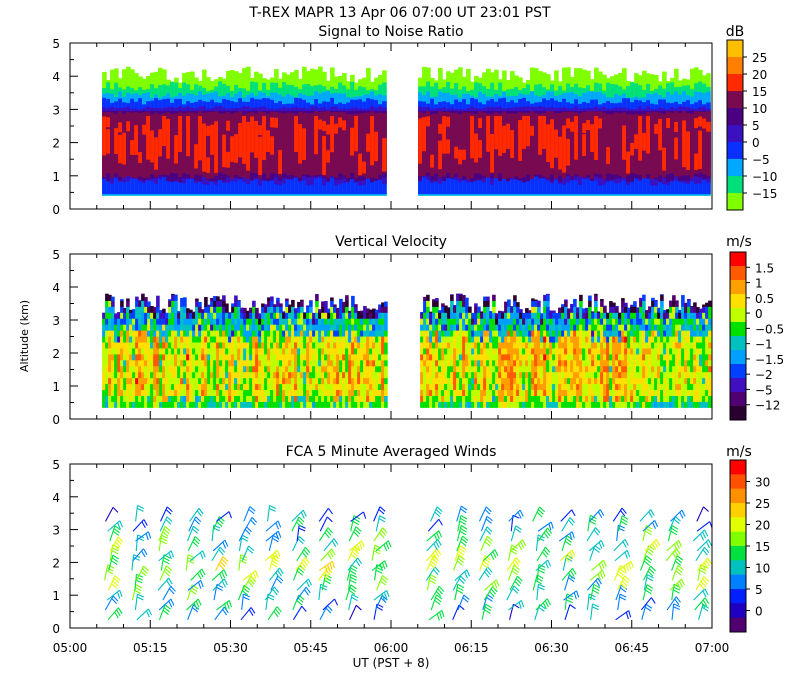 The width and height of the screenshot is (800, 700). I want to click on colorbar-swatch, so click(738, 343).